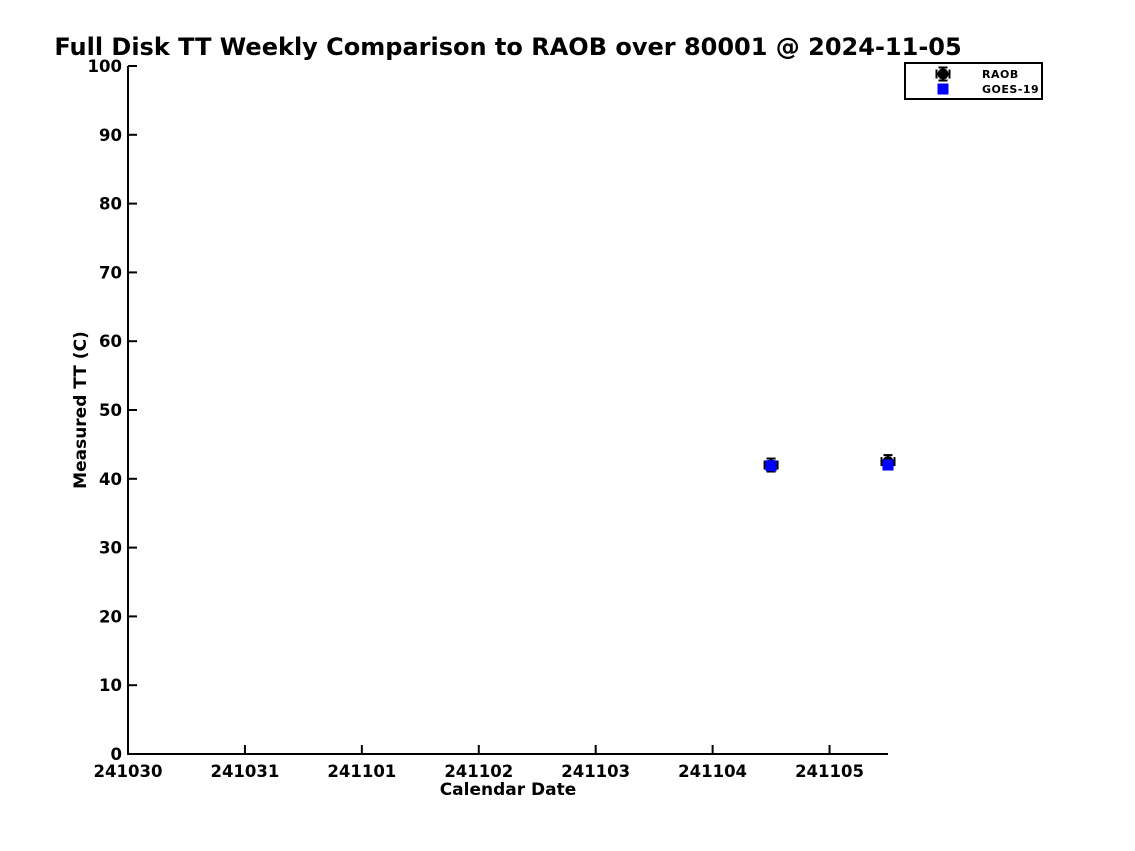 The image size is (1135, 851). I want to click on legend: RAOB GOES-19, so click(973, 81).